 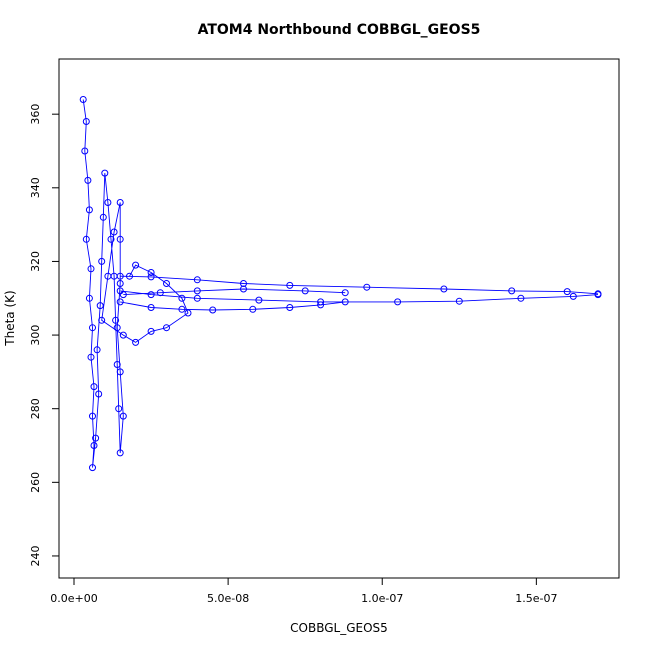 I want to click on x-axis: 0.0e+00 5.0e-08 1.0e-07 1.5e-07, so click(x=303, y=591).